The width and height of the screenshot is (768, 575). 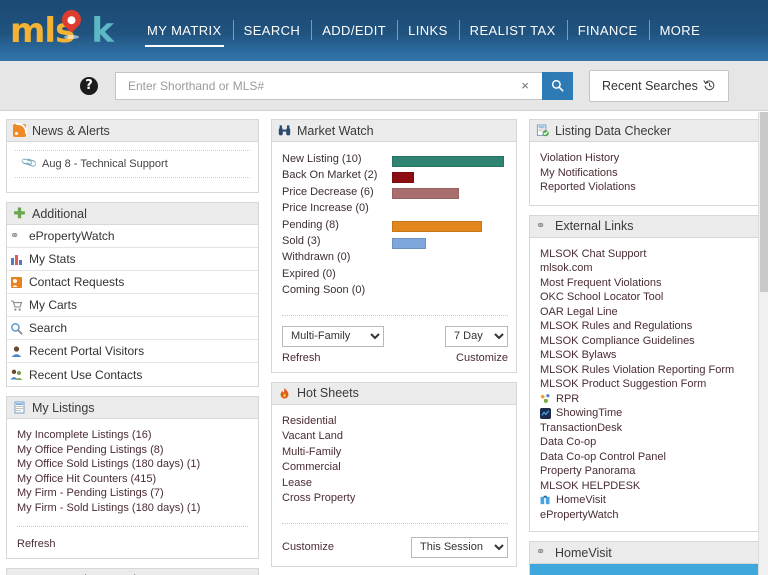 I want to click on recent-searches-button: Recent Searches, so click(x=659, y=85).